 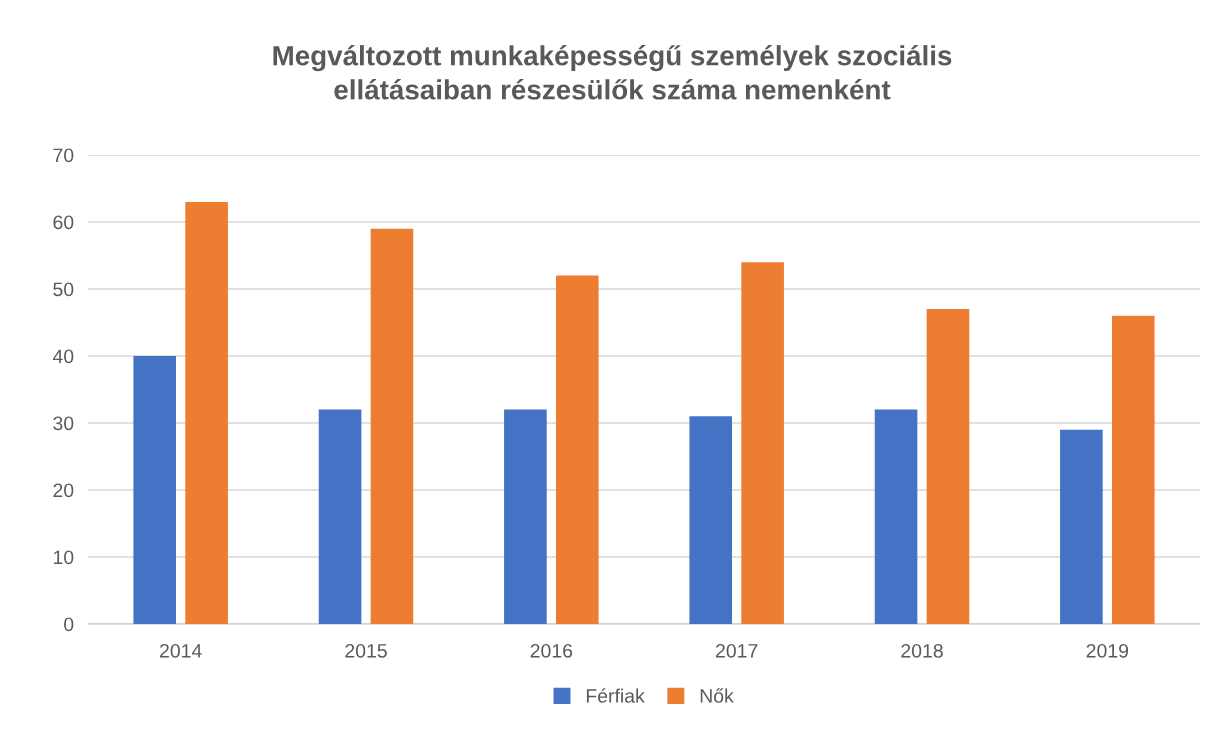 I want to click on y-tick-label: 50, so click(x=63, y=289).